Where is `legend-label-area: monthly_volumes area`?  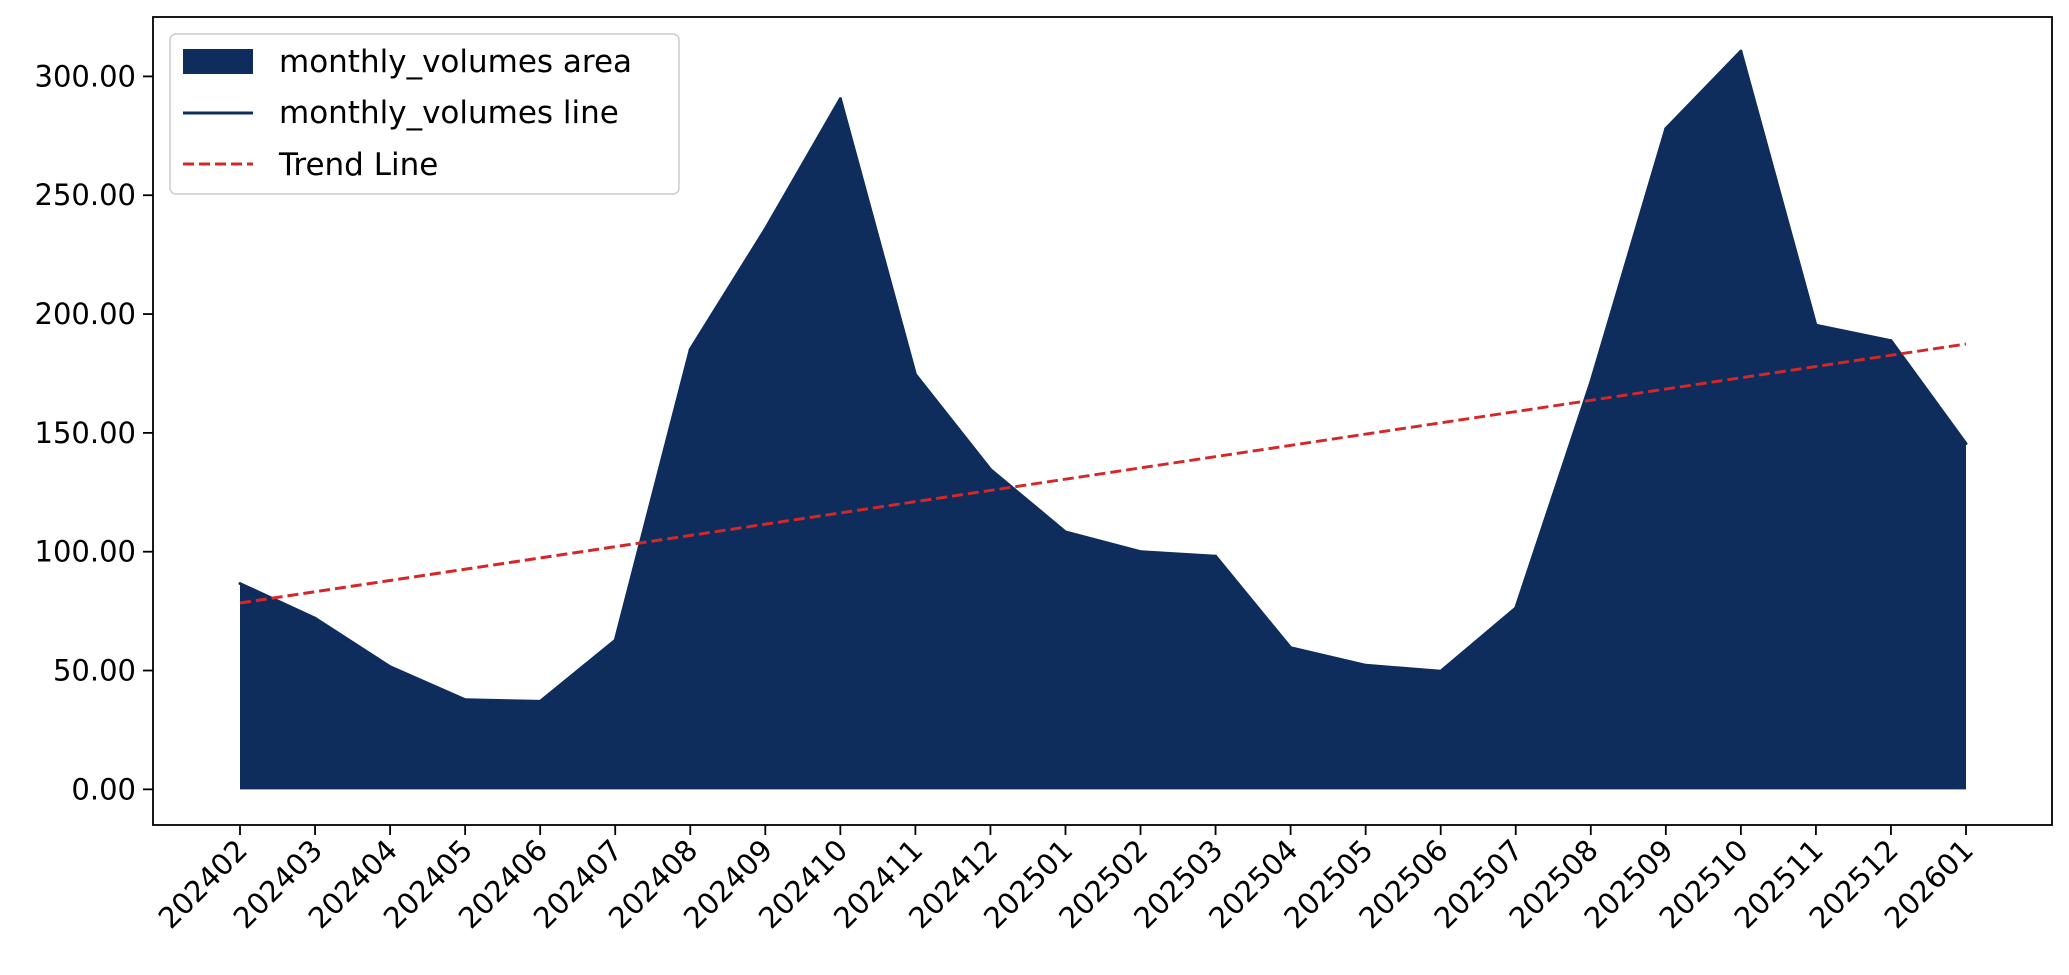
legend-label-area: monthly_volumes area is located at coordinates (455, 62).